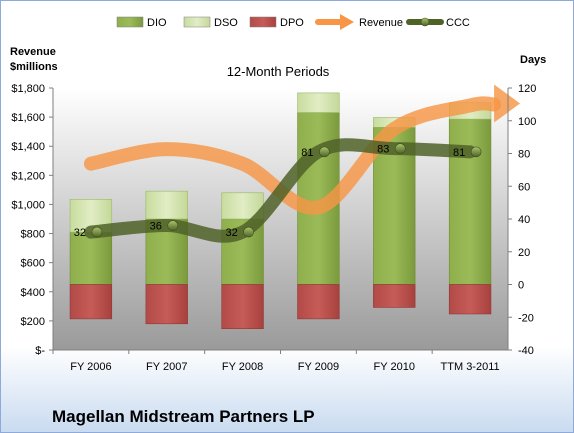  I want to click on left-axis-label-line2: $millions, so click(34, 67).